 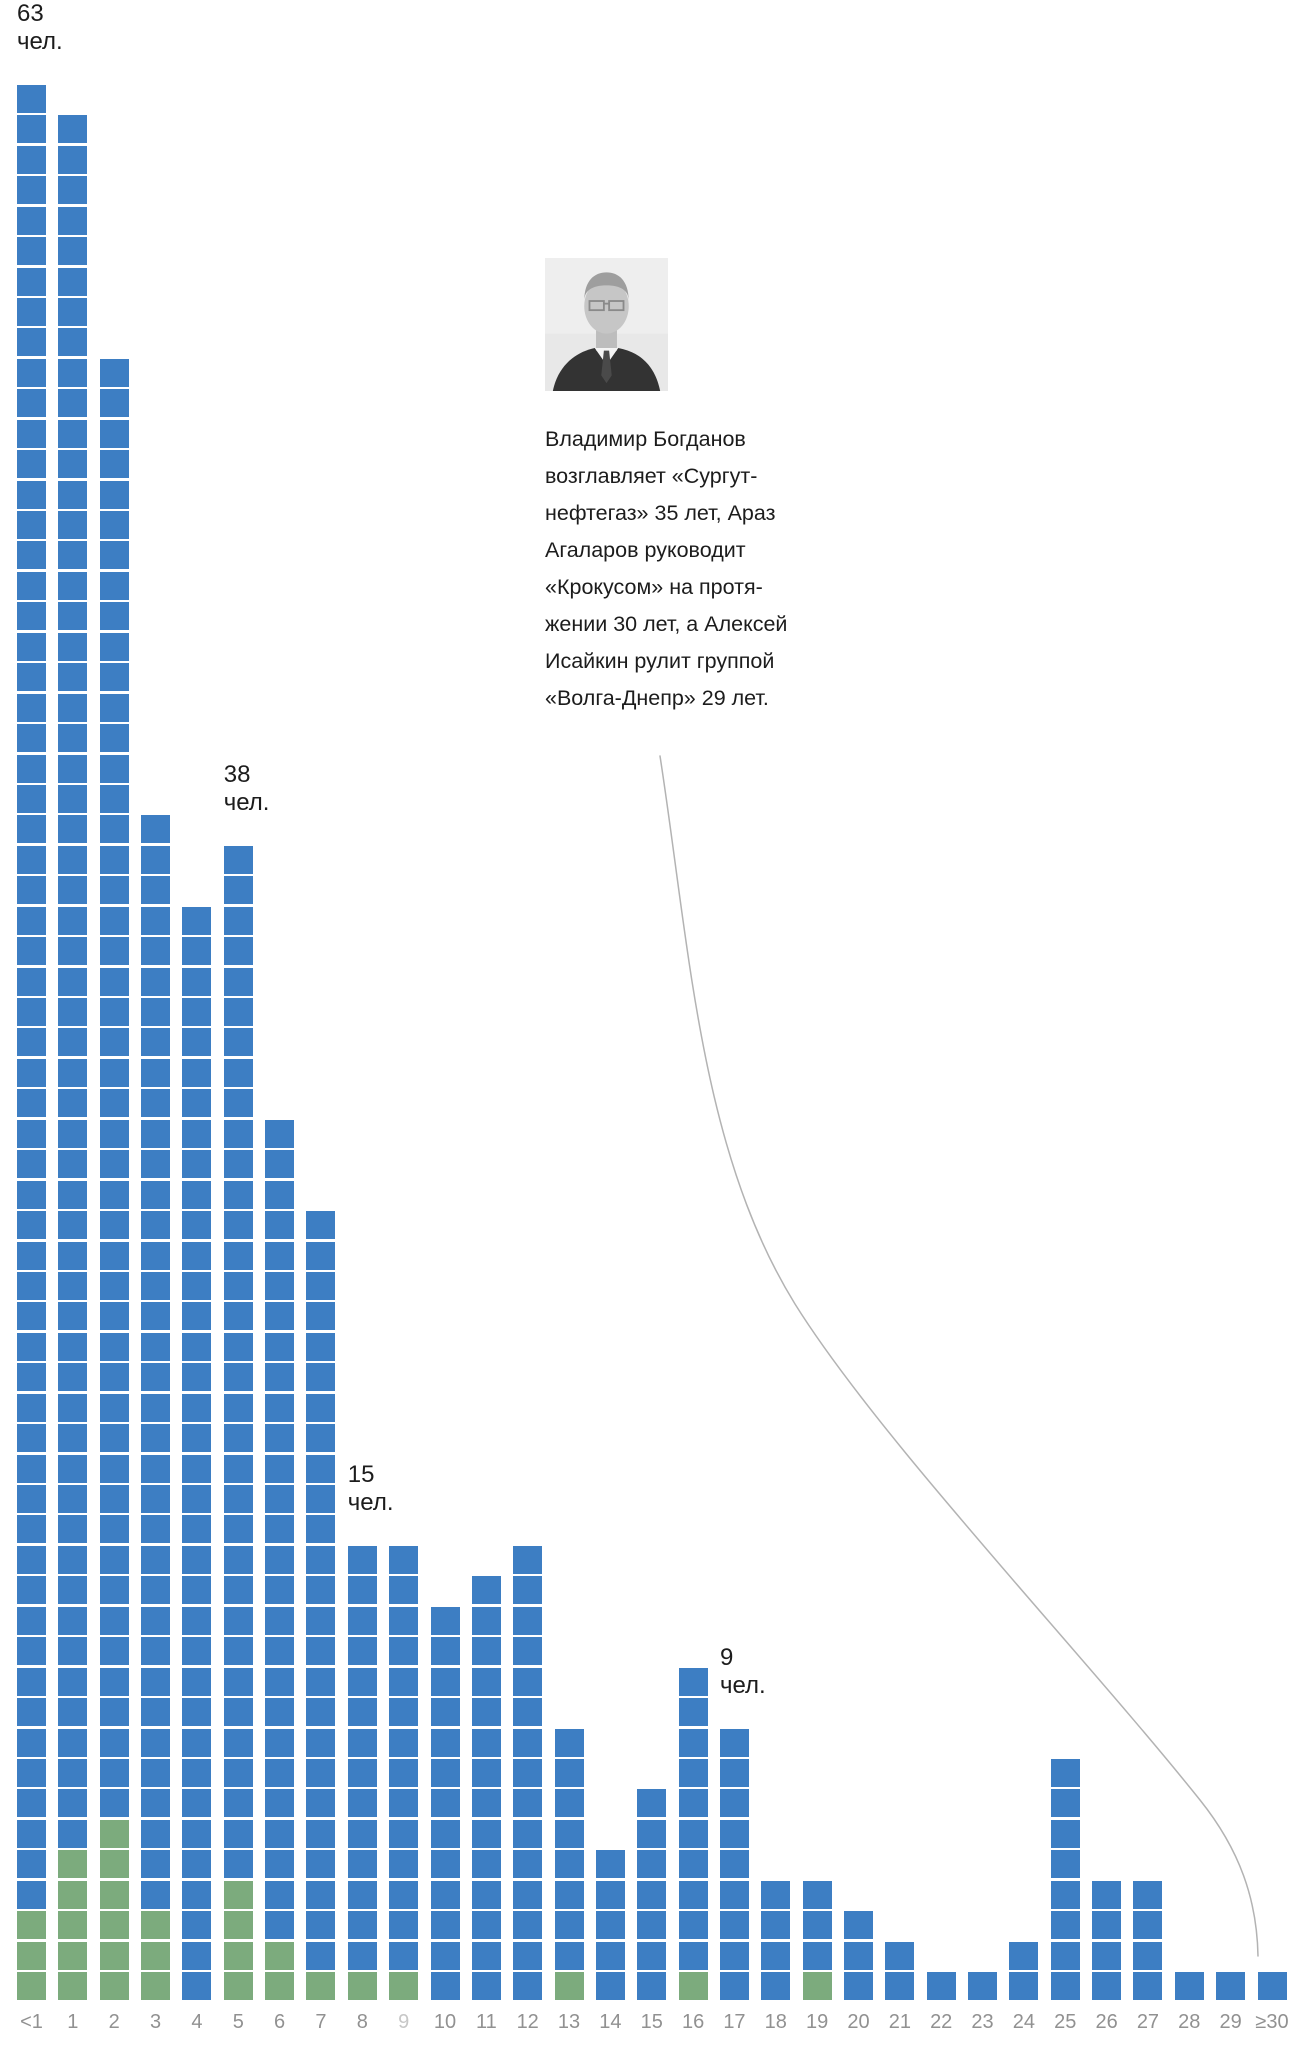 I want to click on x-axis-label: 21, so click(x=899, y=2022).